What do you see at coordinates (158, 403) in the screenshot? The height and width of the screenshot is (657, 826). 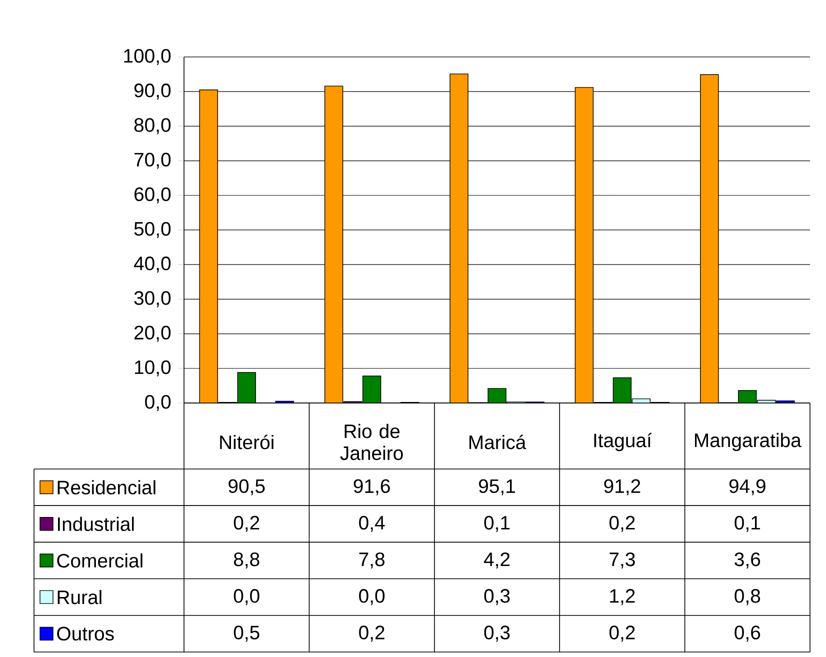 I see `y-tick-label: 0,0` at bounding box center [158, 403].